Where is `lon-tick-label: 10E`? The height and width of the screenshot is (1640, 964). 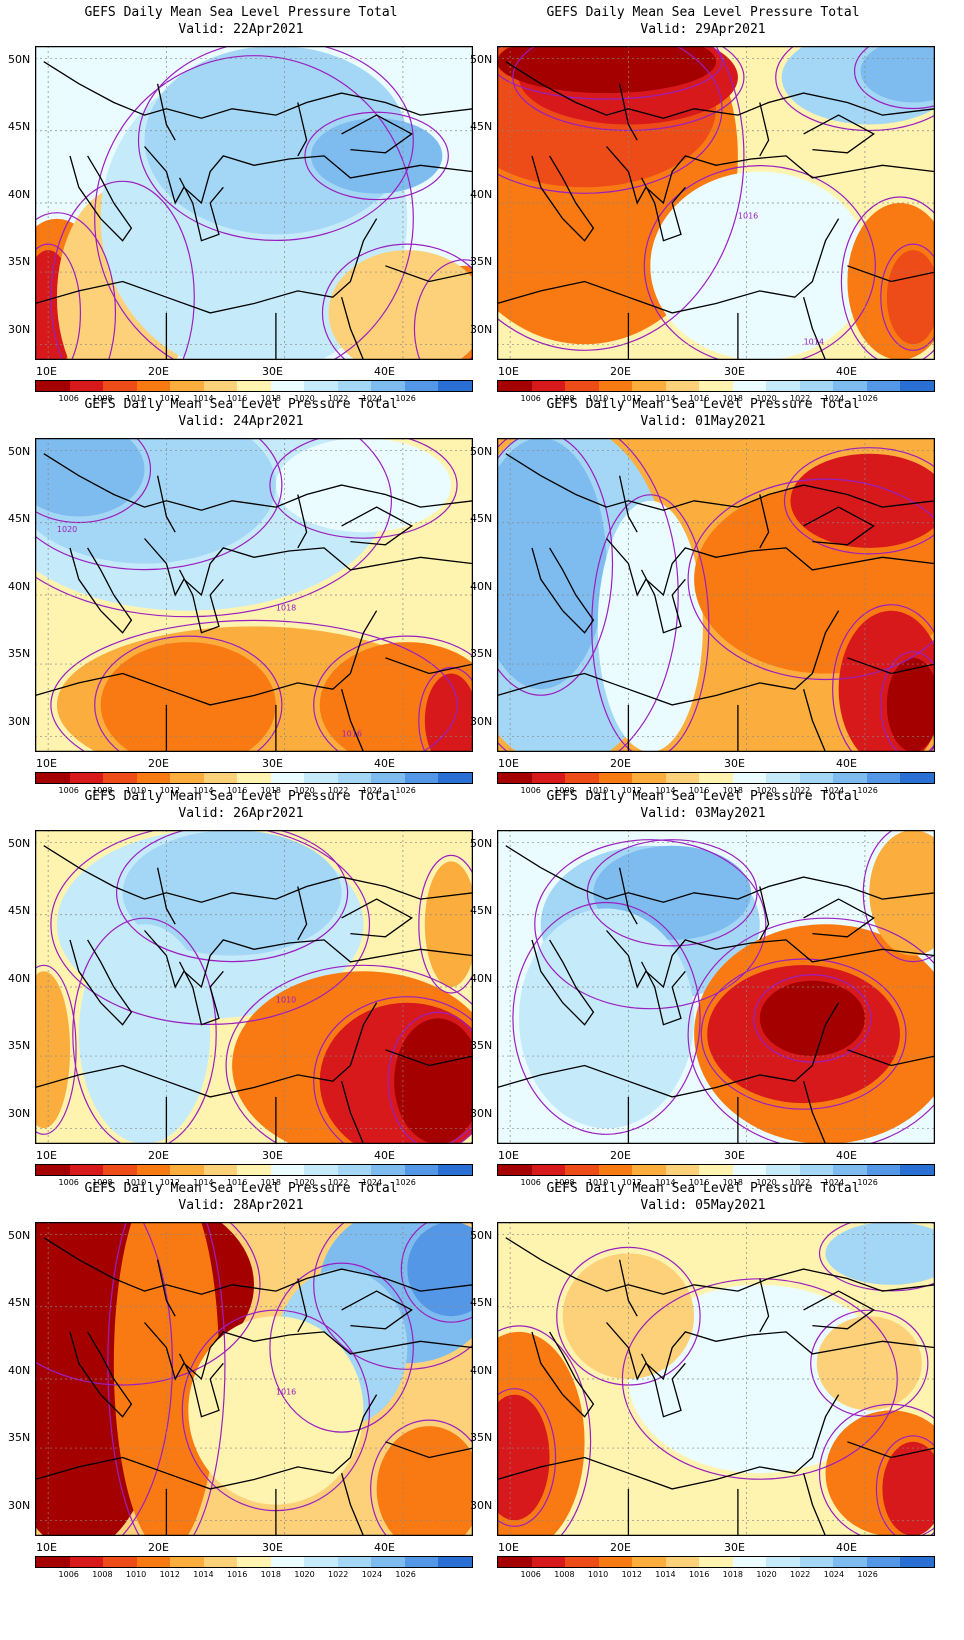 lon-tick-label: 10E is located at coordinates (46, 763).